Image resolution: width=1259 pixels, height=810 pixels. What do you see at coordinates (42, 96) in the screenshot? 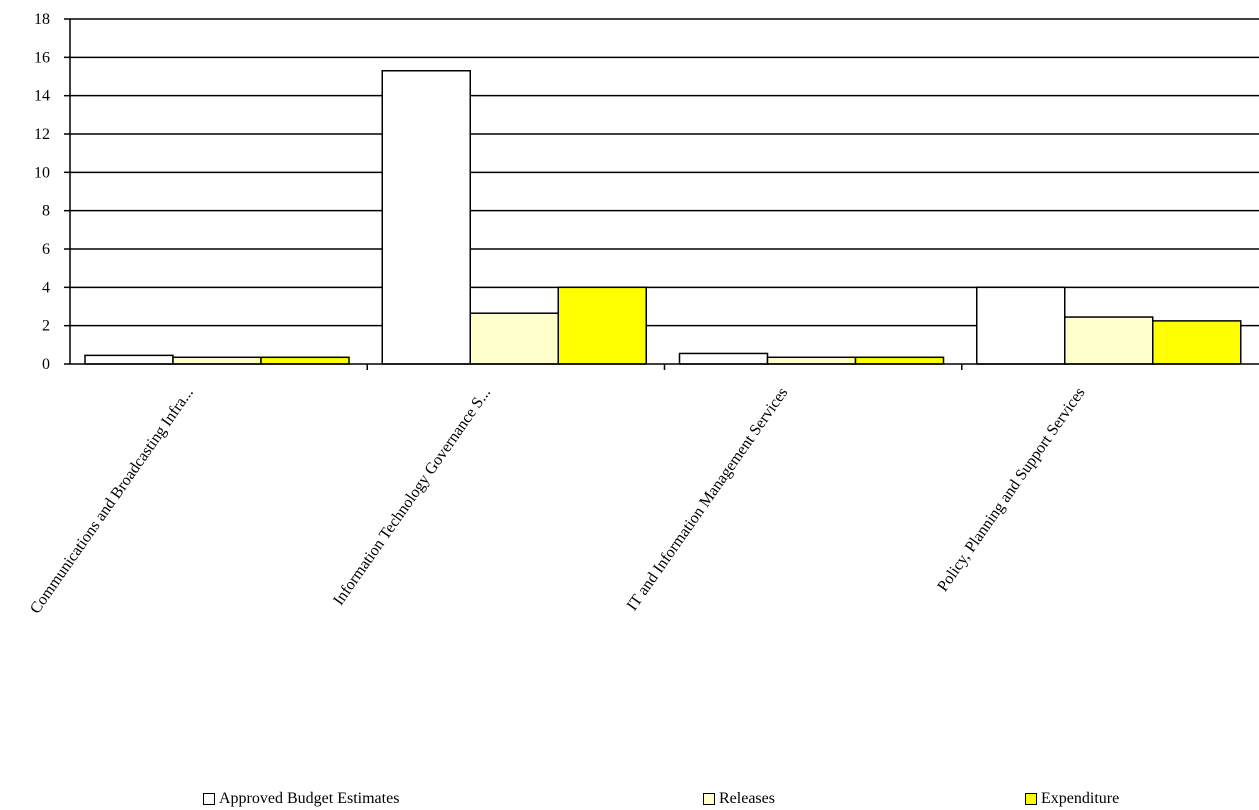
I see `y-tick-label-14: 14` at bounding box center [42, 96].